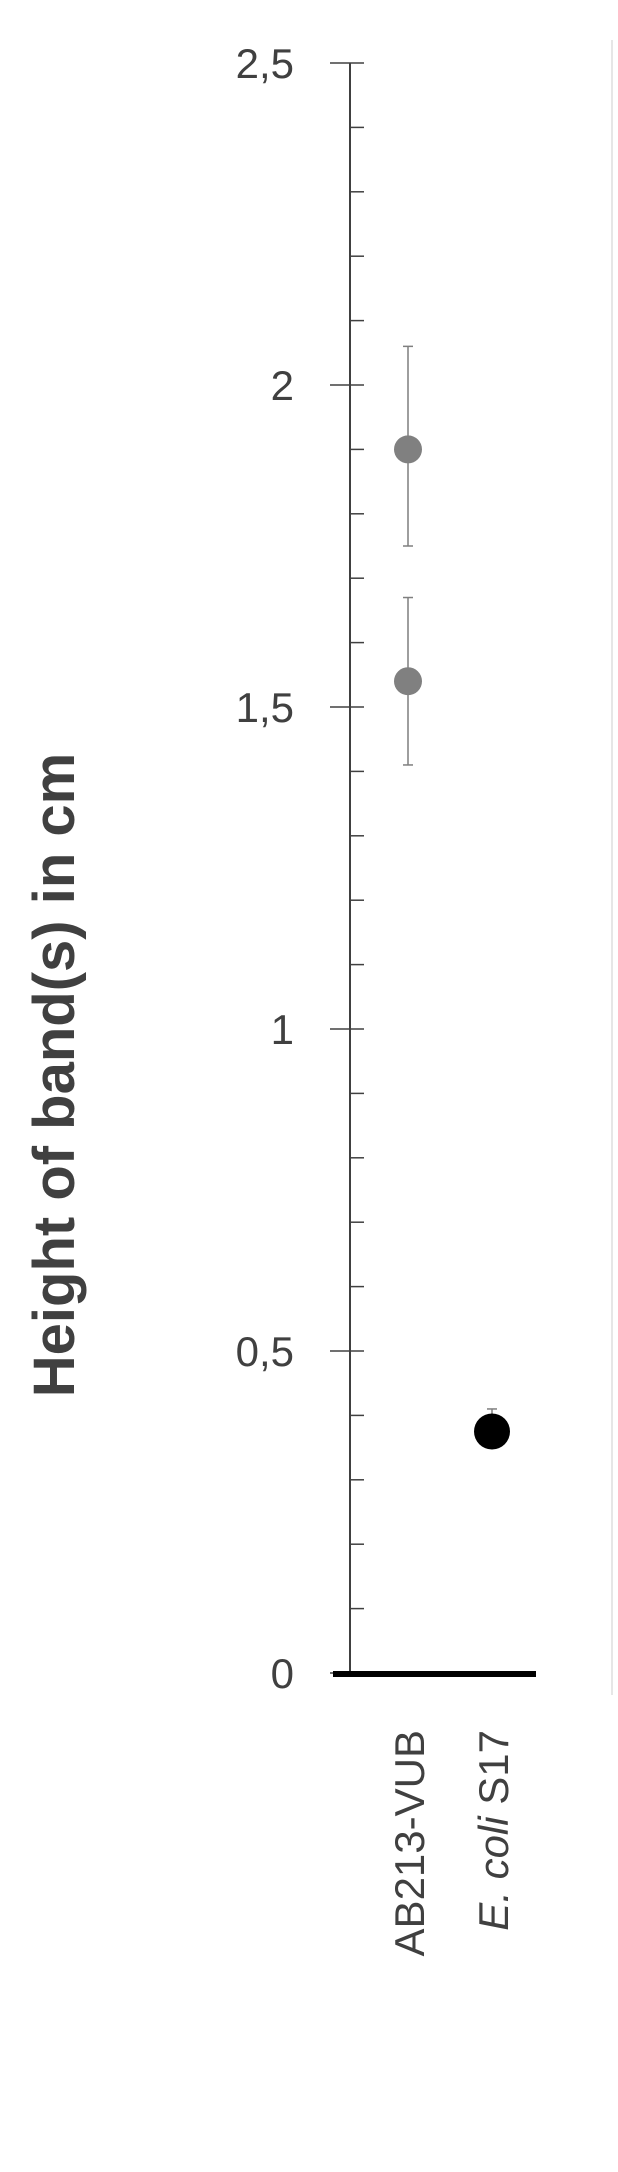 The width and height of the screenshot is (618, 2172). Describe the element at coordinates (451, 1843) in the screenshot. I see `category-labels: AB213-VUB E. coli S17` at that location.